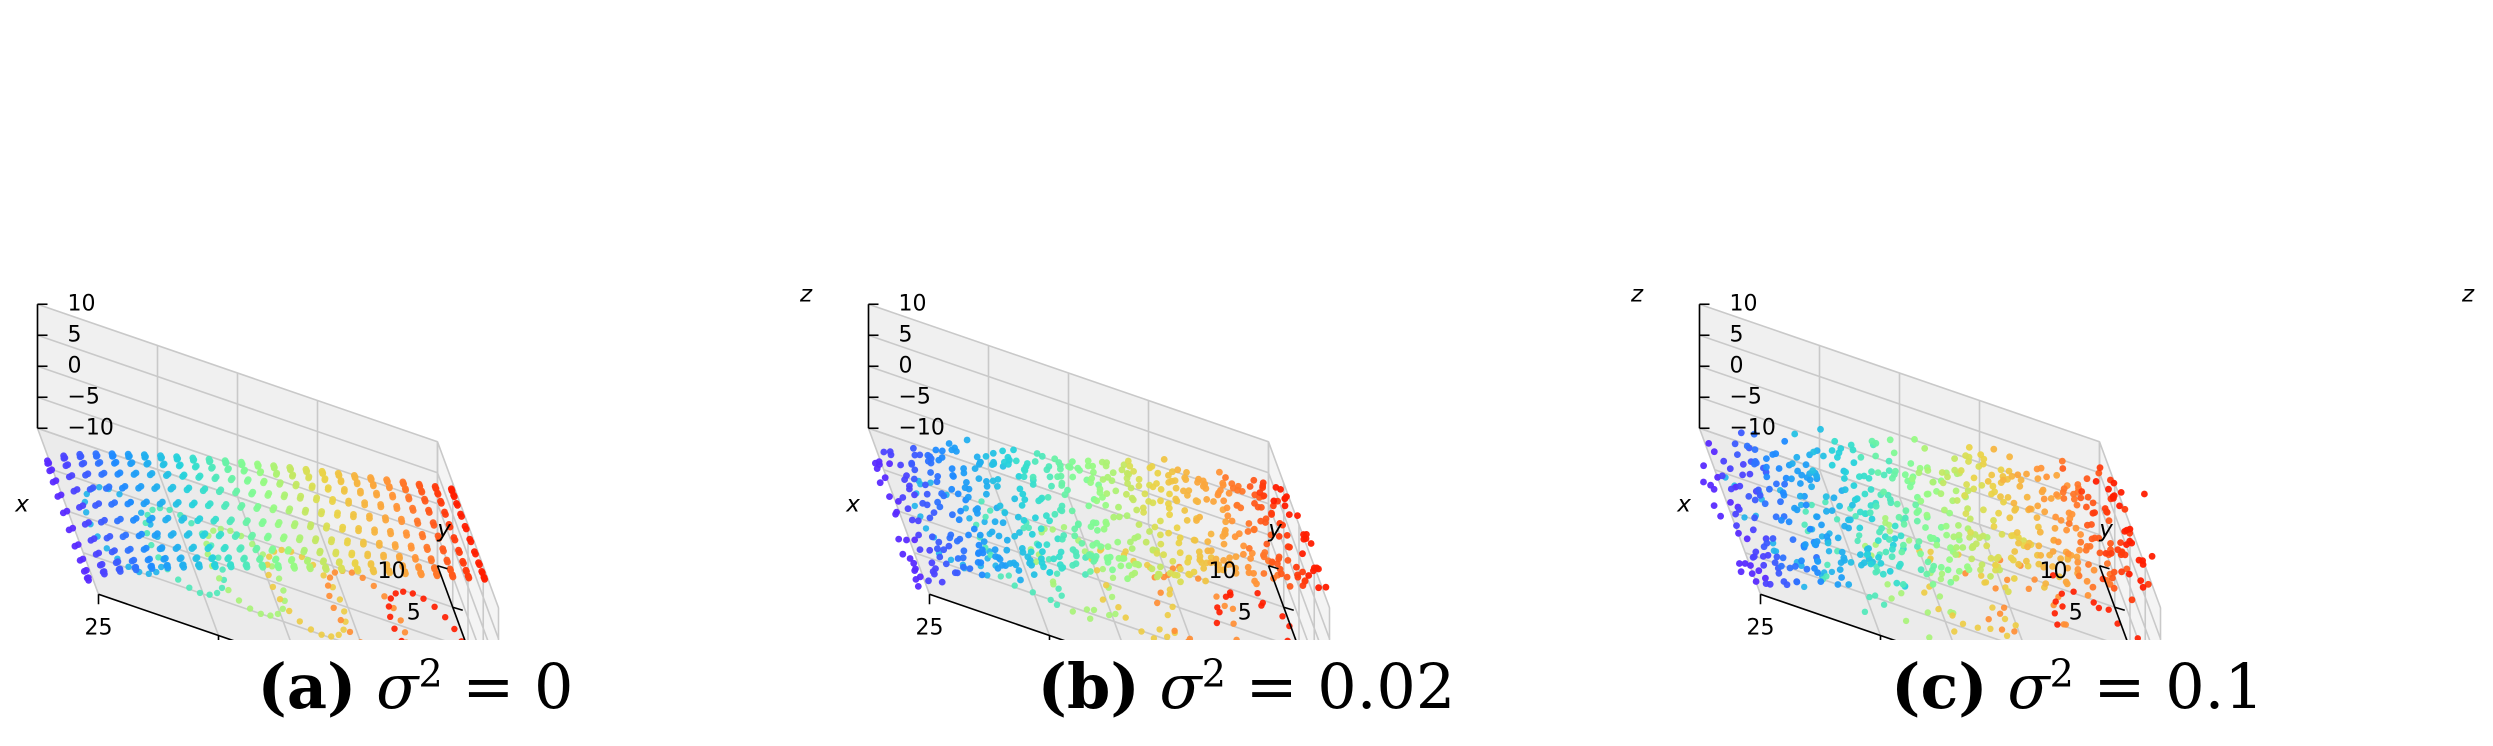  I want to click on x-tick-label: 5, so click(1245, 612).